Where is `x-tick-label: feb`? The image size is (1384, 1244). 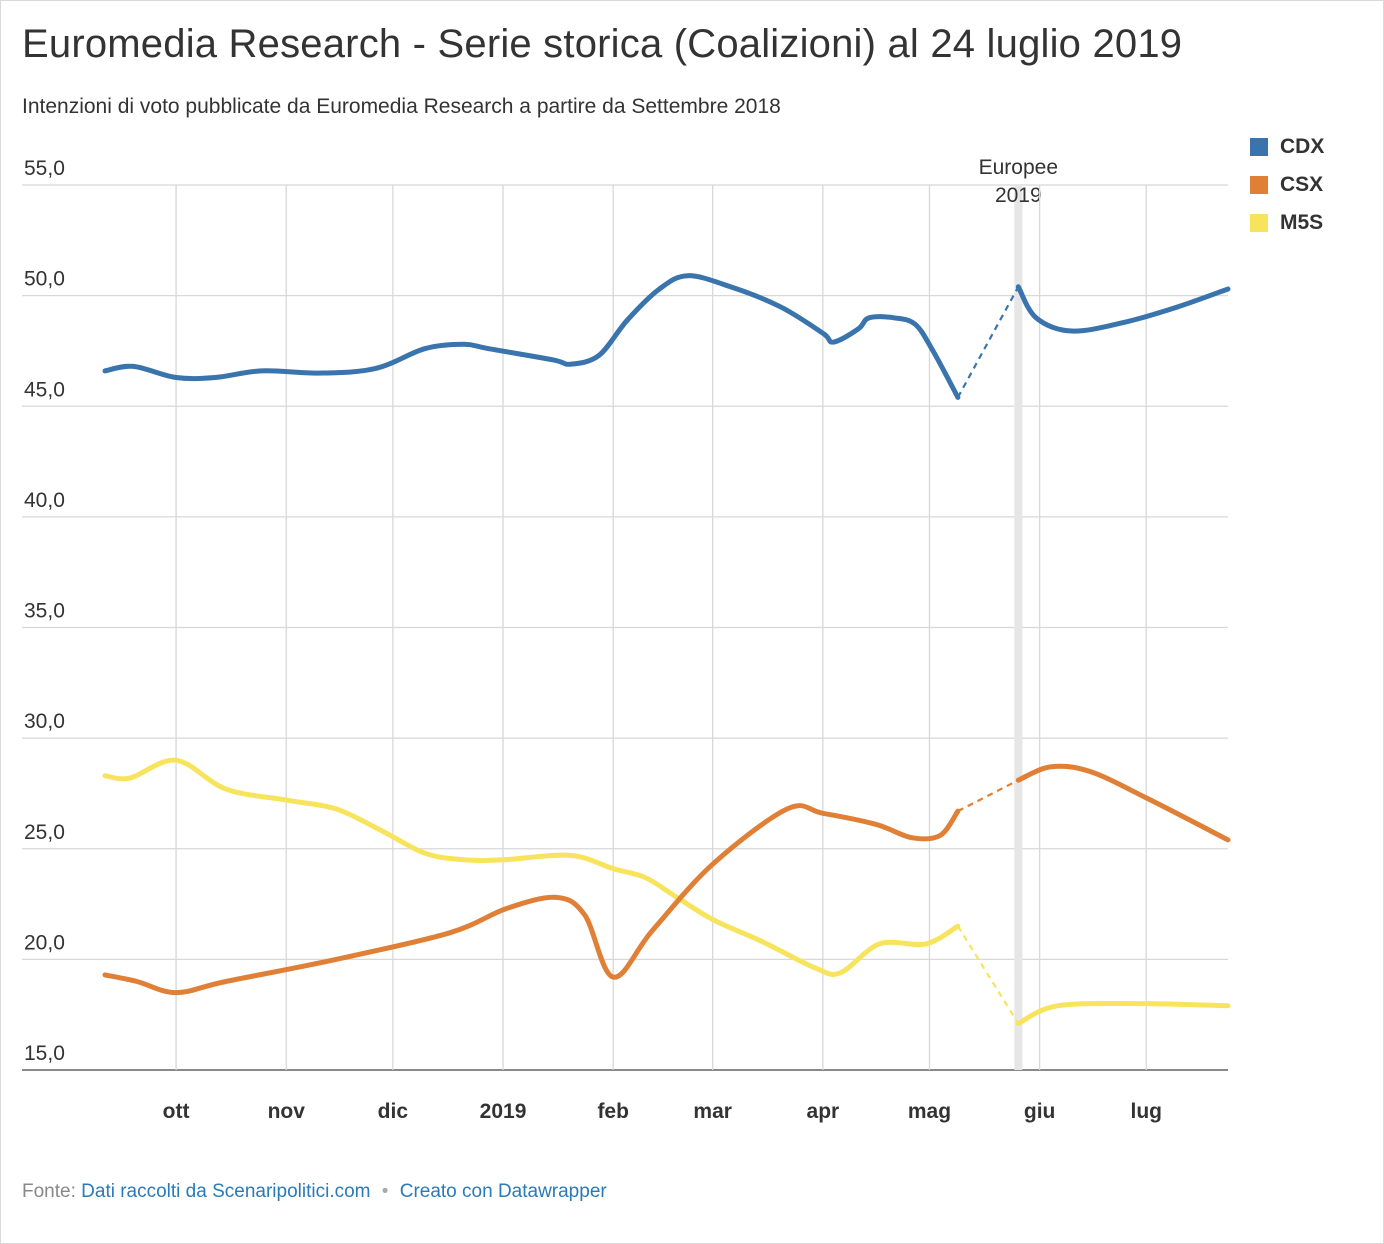 x-tick-label: feb is located at coordinates (613, 1111).